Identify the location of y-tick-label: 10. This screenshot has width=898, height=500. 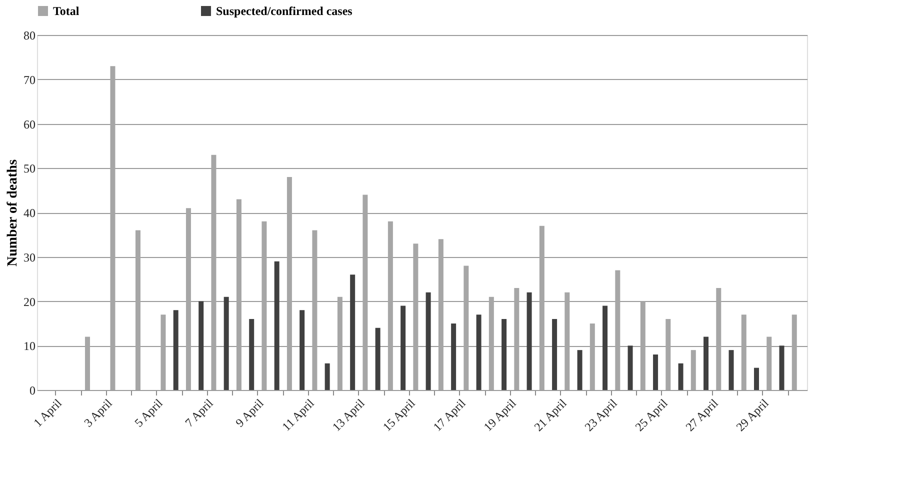
(30, 346).